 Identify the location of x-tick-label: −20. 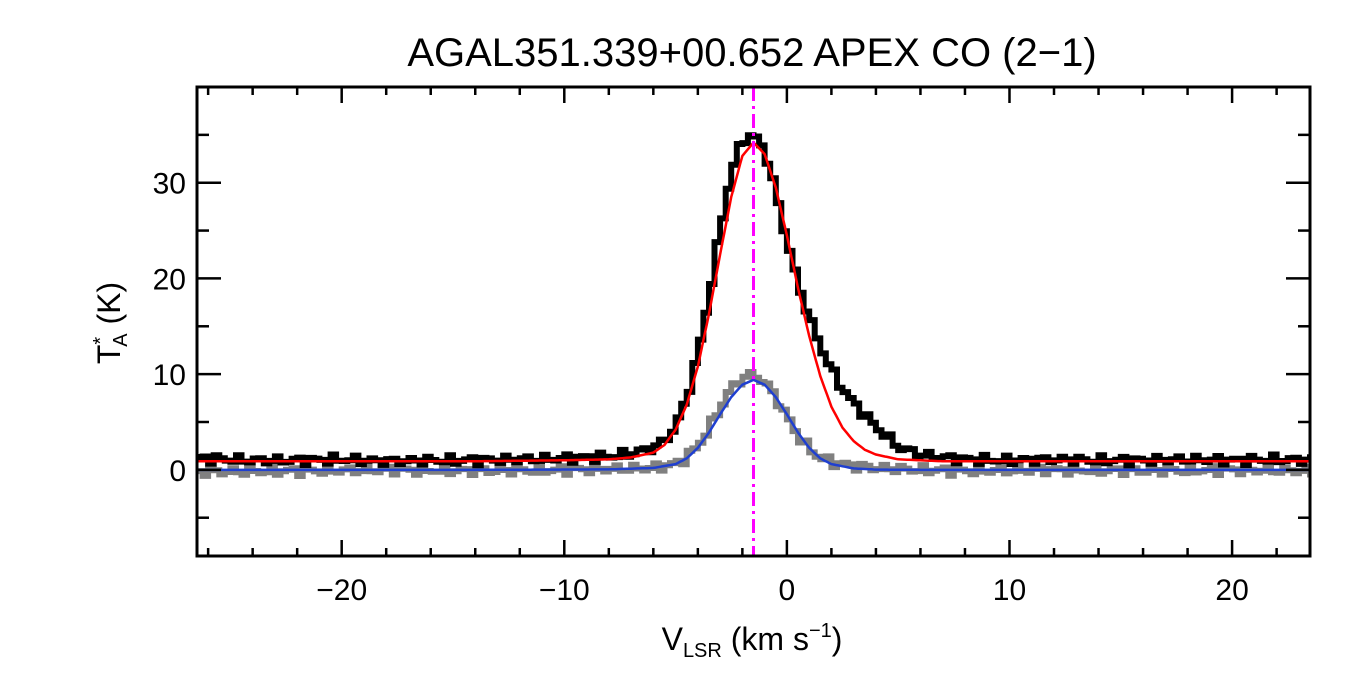
(341, 590).